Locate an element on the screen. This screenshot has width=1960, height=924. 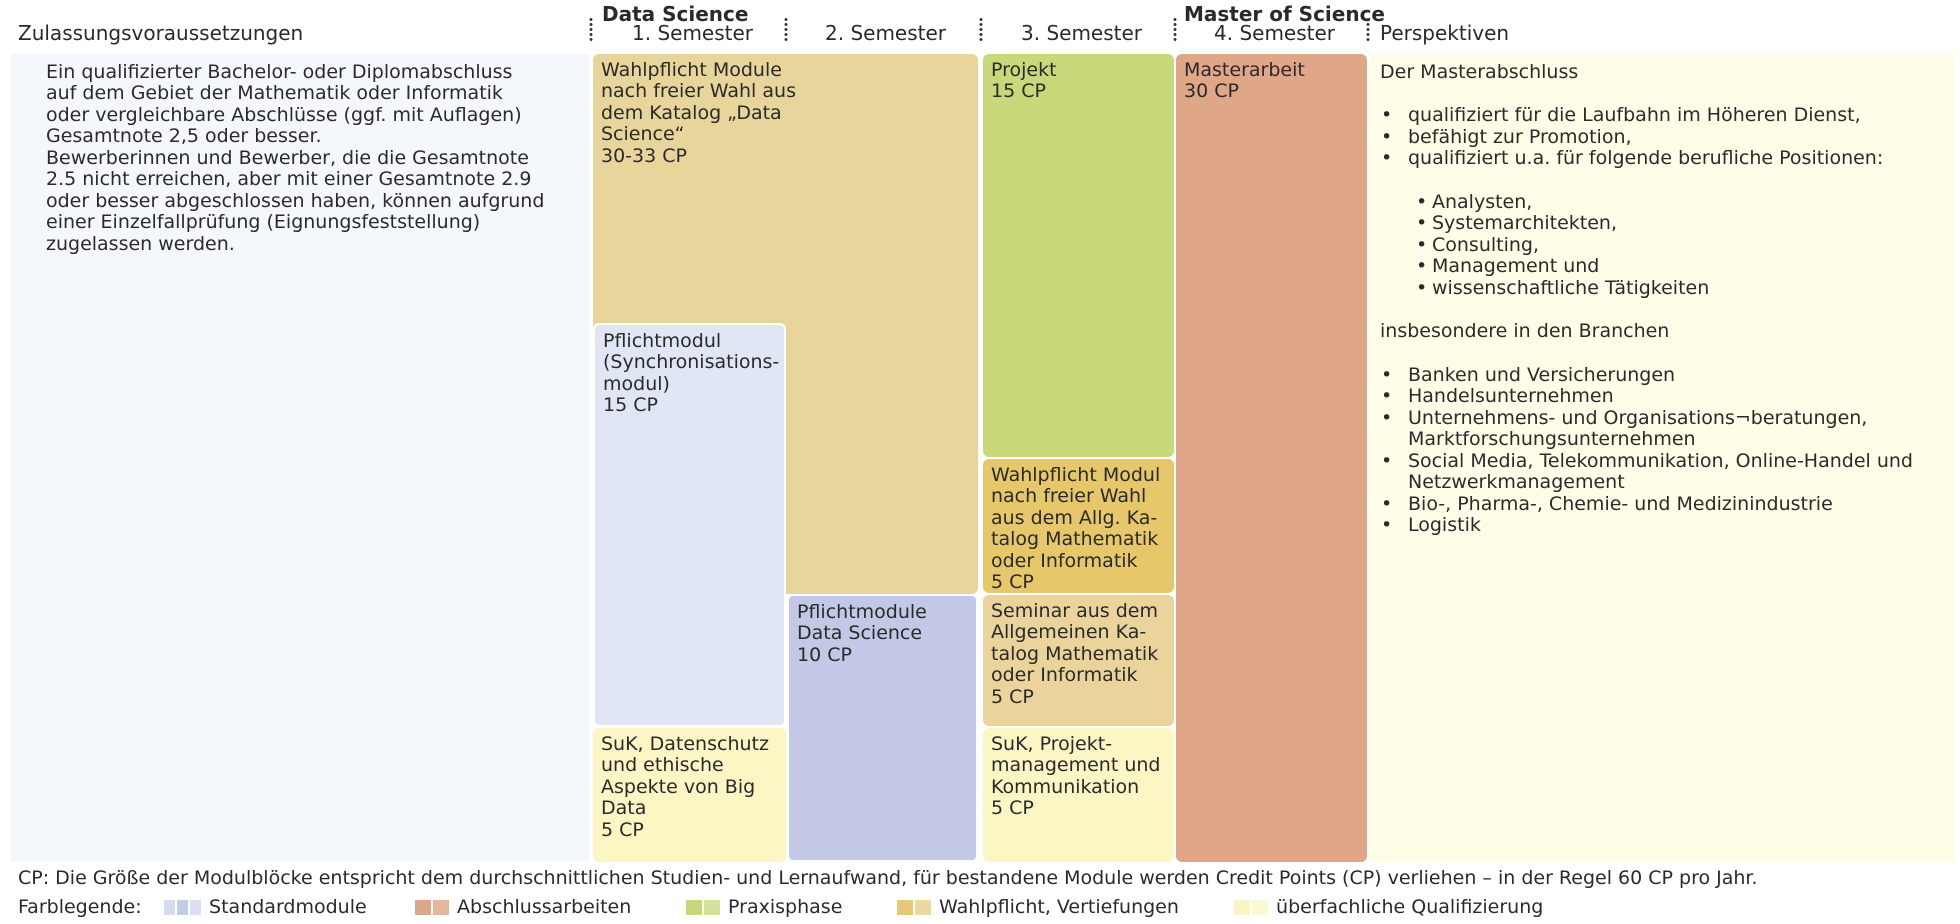
module-title: Pflichtmodul (Synchronisations- modul) is located at coordinates (691, 362).